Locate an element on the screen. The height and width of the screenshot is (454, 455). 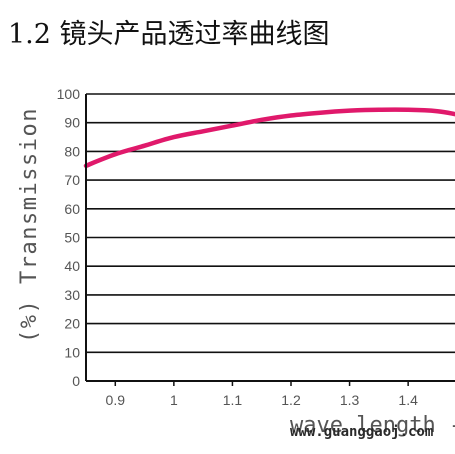
y-tick-label: 70 is located at coordinates (72, 180).